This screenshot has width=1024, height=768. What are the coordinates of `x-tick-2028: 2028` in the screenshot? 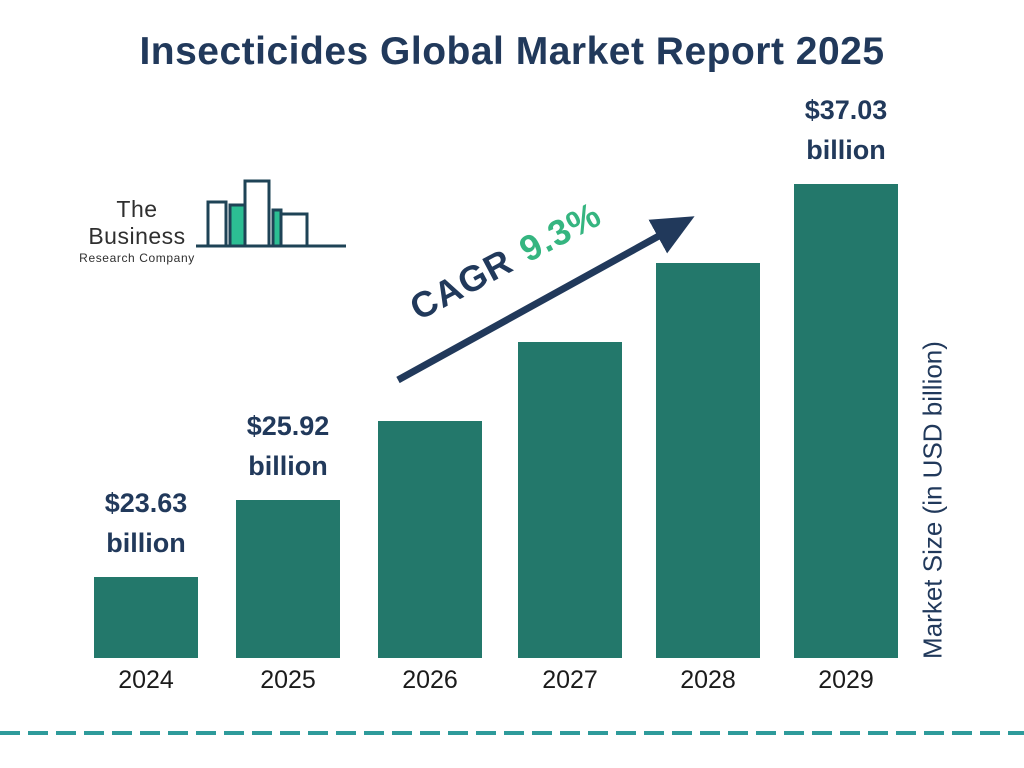 It's located at (708, 680).